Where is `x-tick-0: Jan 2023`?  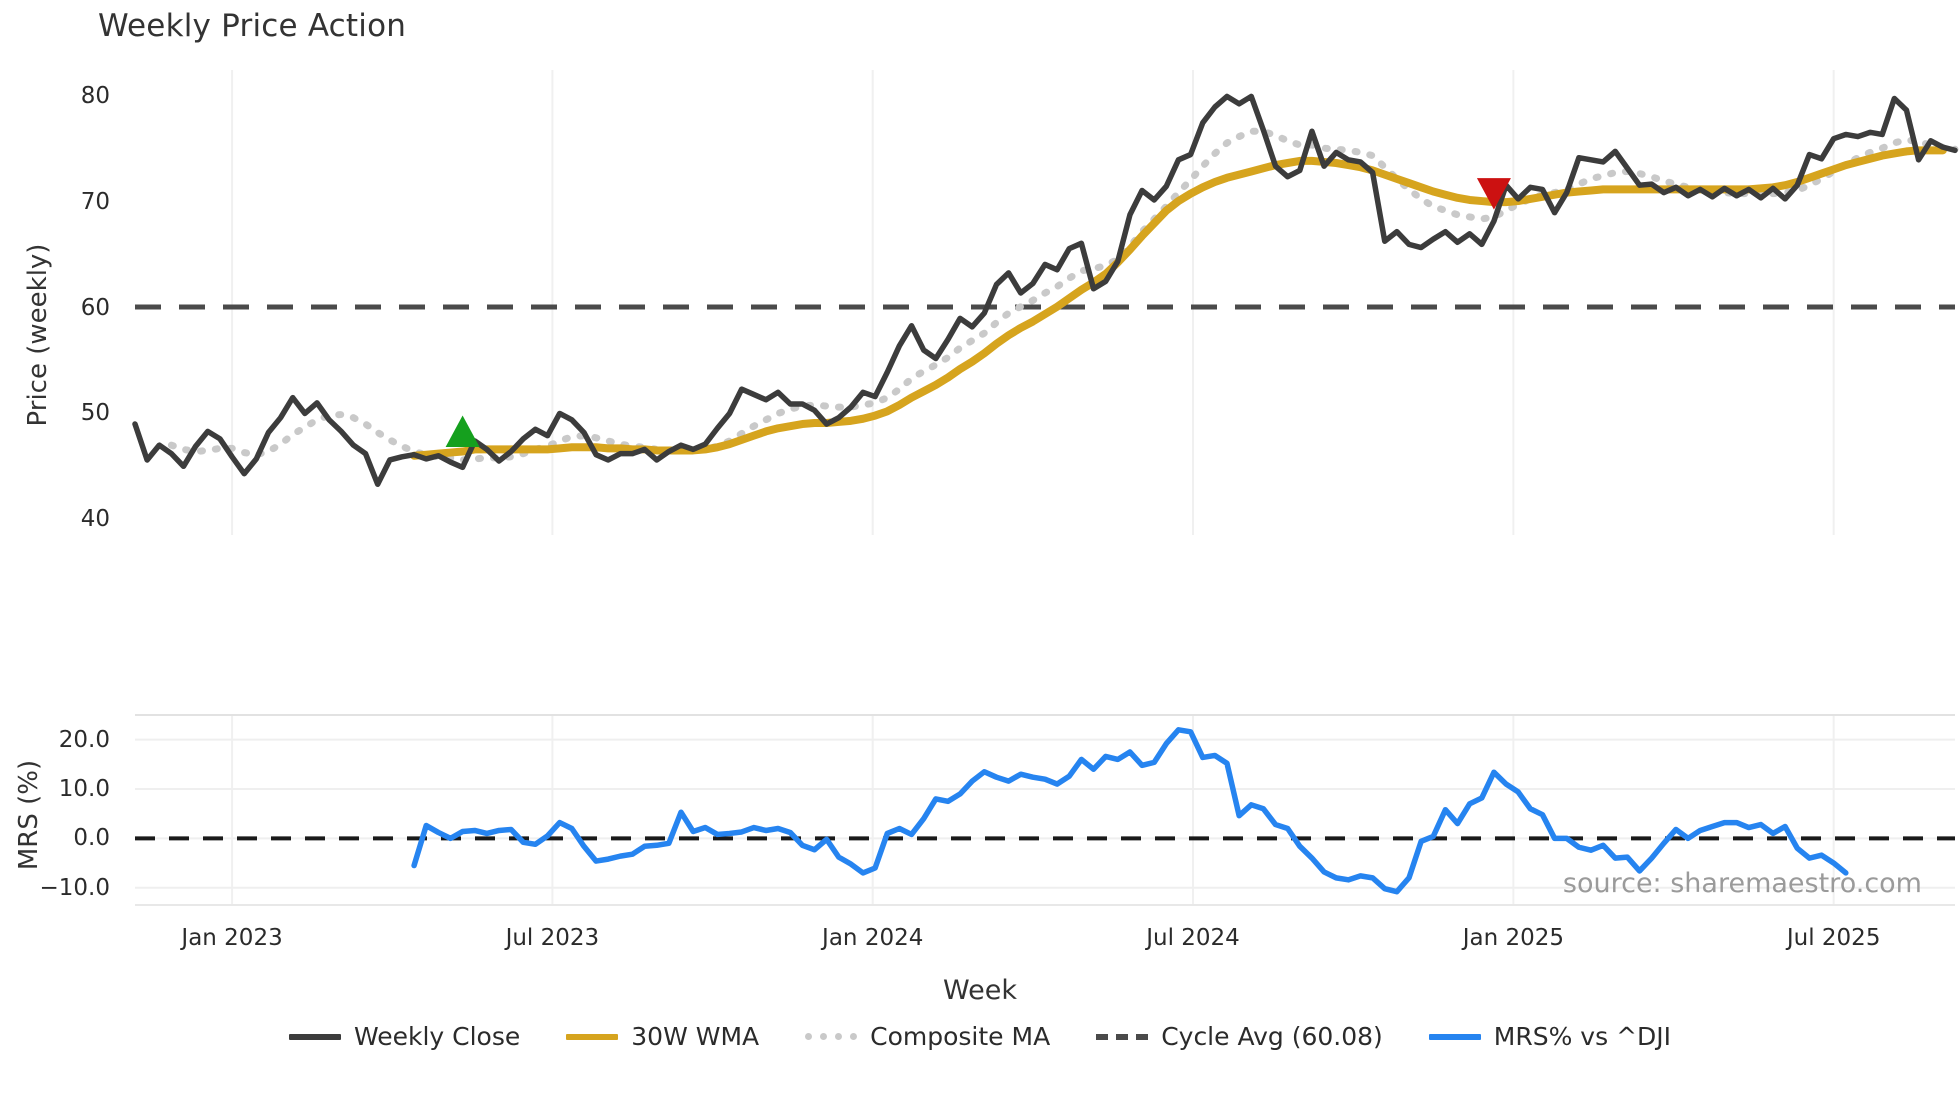
x-tick-0: Jan 2023 is located at coordinates (232, 938).